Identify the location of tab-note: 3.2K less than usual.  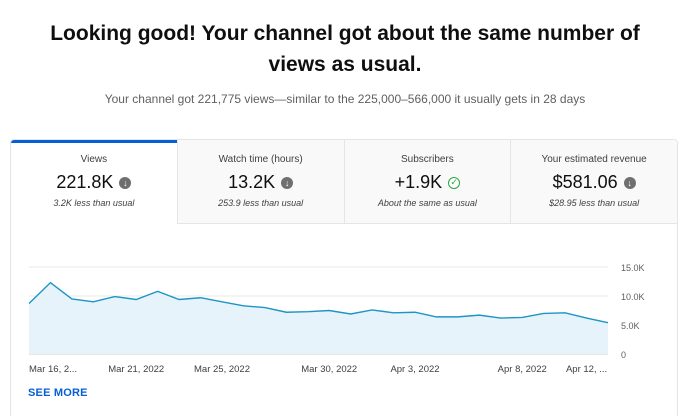
(94, 203).